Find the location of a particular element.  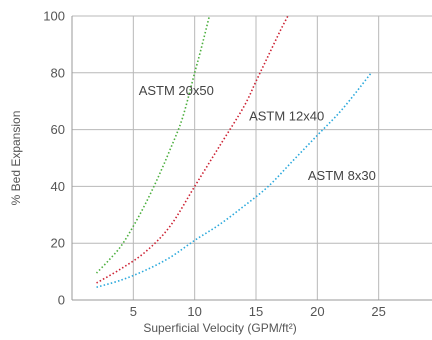

x-tick-labels: 51015202530 is located at coordinates (258, 311).